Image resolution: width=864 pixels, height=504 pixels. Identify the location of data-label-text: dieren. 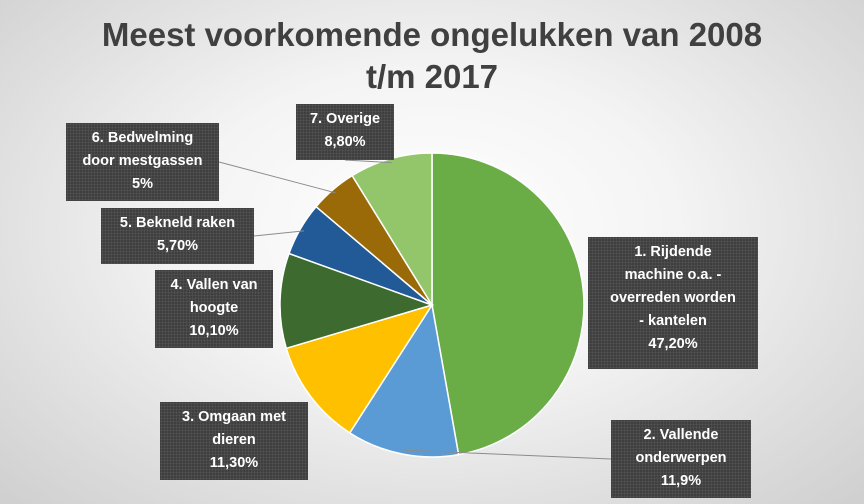
(234, 440).